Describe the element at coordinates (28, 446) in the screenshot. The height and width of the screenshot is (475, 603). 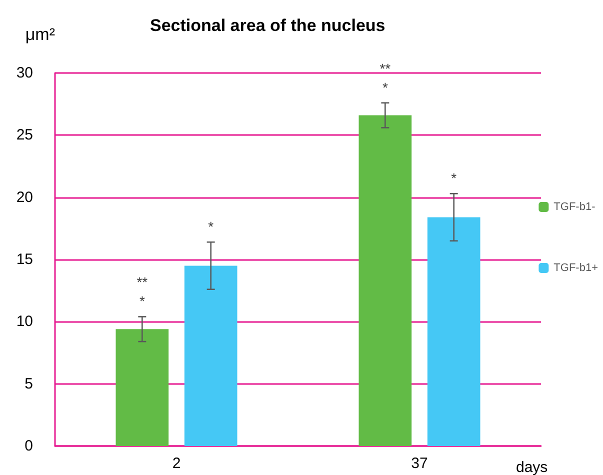
I see `y-tick-label: 0` at that location.